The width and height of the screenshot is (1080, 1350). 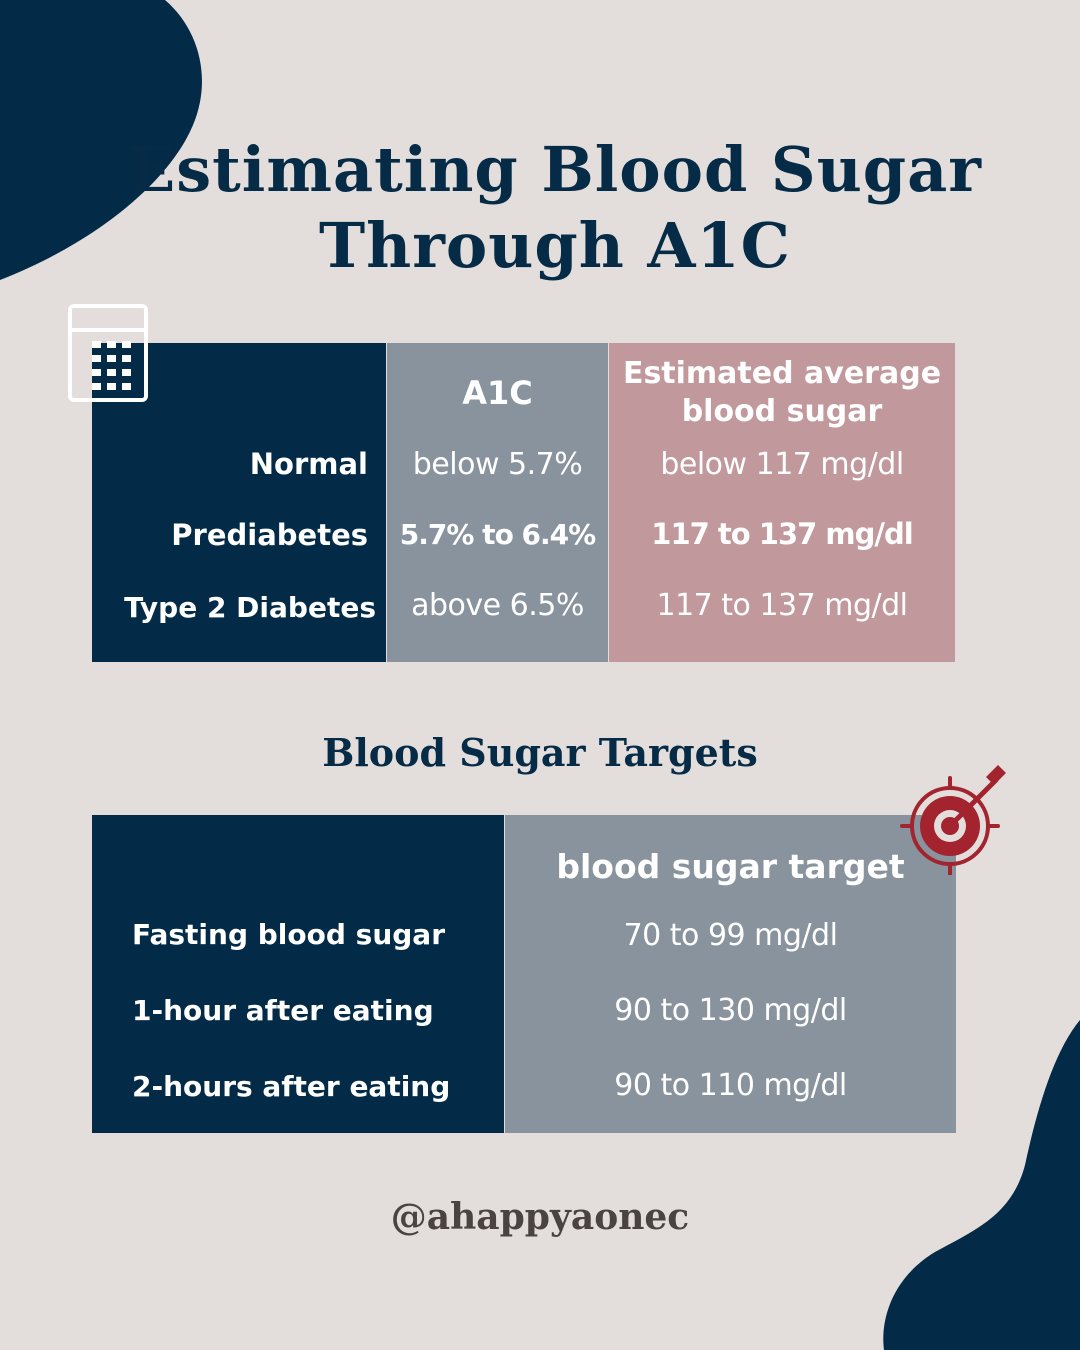 What do you see at coordinates (497, 534) in the screenshot?
I see `a1c-value-prediabetes: 5.7% to 6.4%` at bounding box center [497, 534].